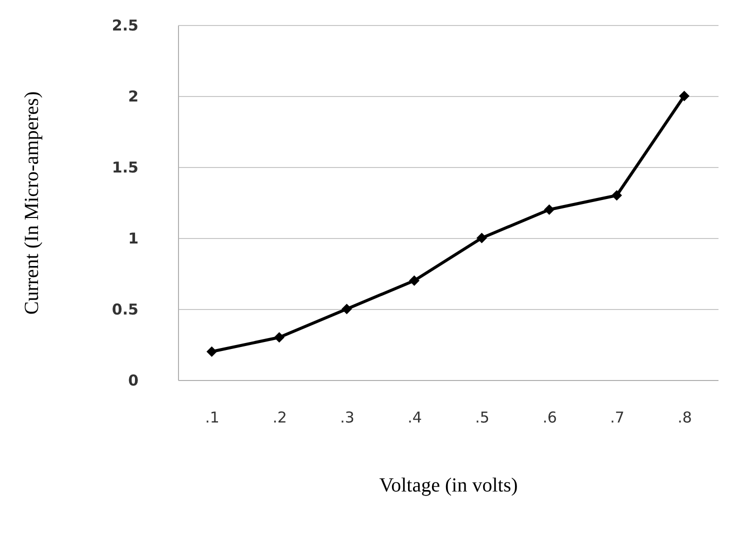 The image size is (736, 537). I want to click on x-tick-label: .5, so click(482, 417).